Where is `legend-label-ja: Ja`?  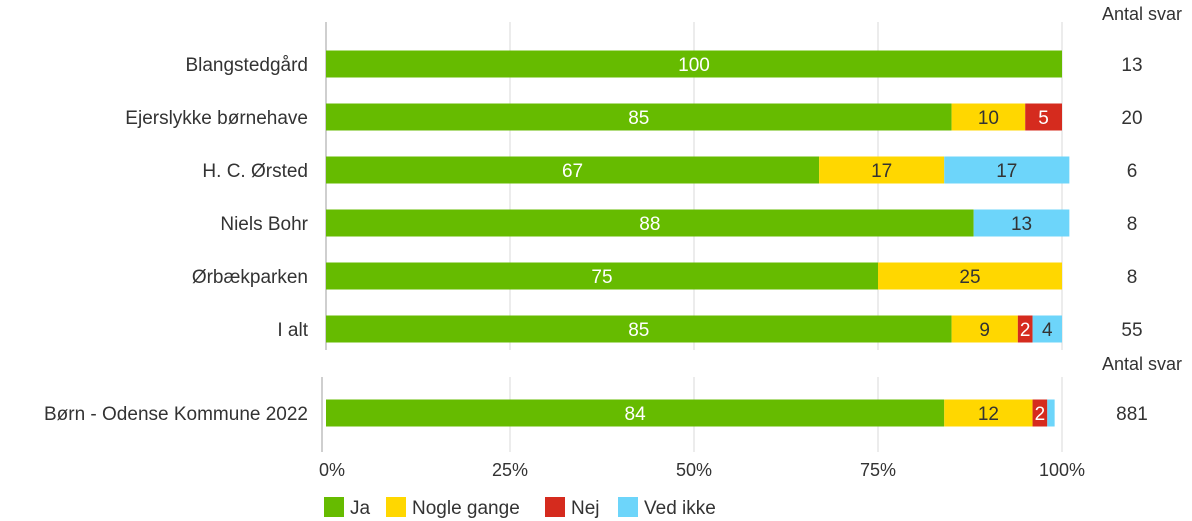
legend-label-ja: Ja is located at coordinates (360, 508).